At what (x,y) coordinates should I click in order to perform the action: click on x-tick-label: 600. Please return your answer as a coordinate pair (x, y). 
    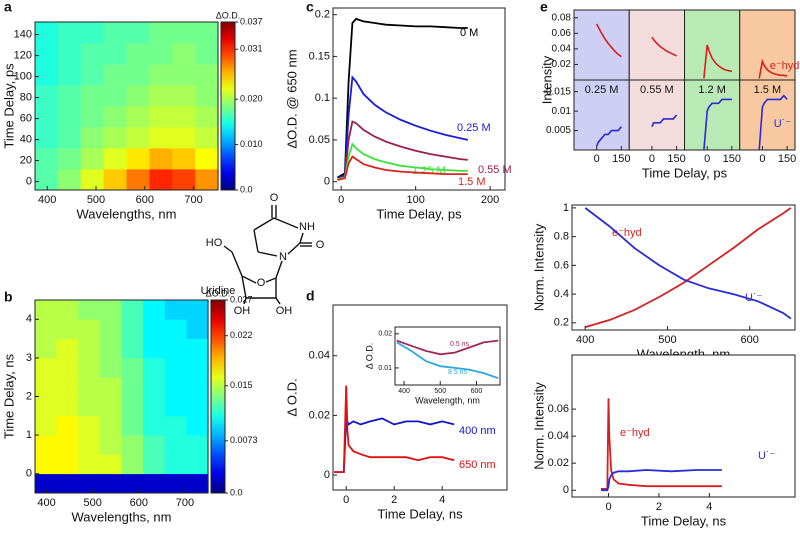
    Looking at the image, I should click on (145, 200).